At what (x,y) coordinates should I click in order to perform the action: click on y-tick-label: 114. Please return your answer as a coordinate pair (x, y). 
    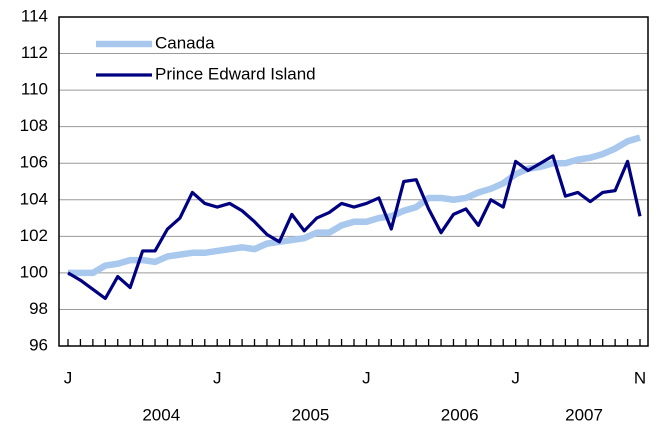
    Looking at the image, I should click on (34, 15).